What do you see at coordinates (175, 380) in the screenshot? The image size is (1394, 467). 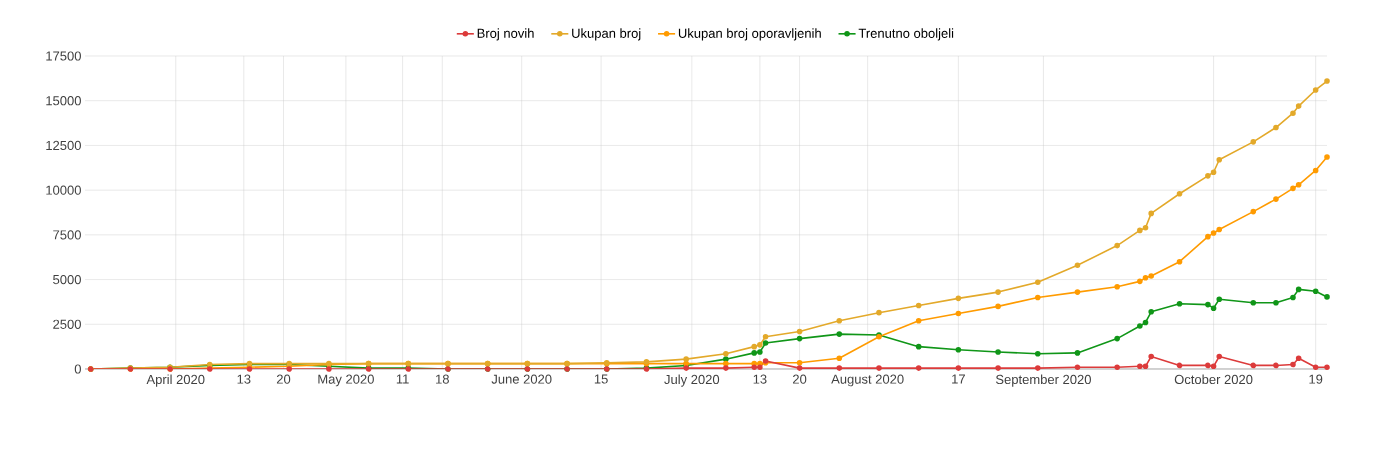 I see `x-tick-label: April 2020` at bounding box center [175, 380].